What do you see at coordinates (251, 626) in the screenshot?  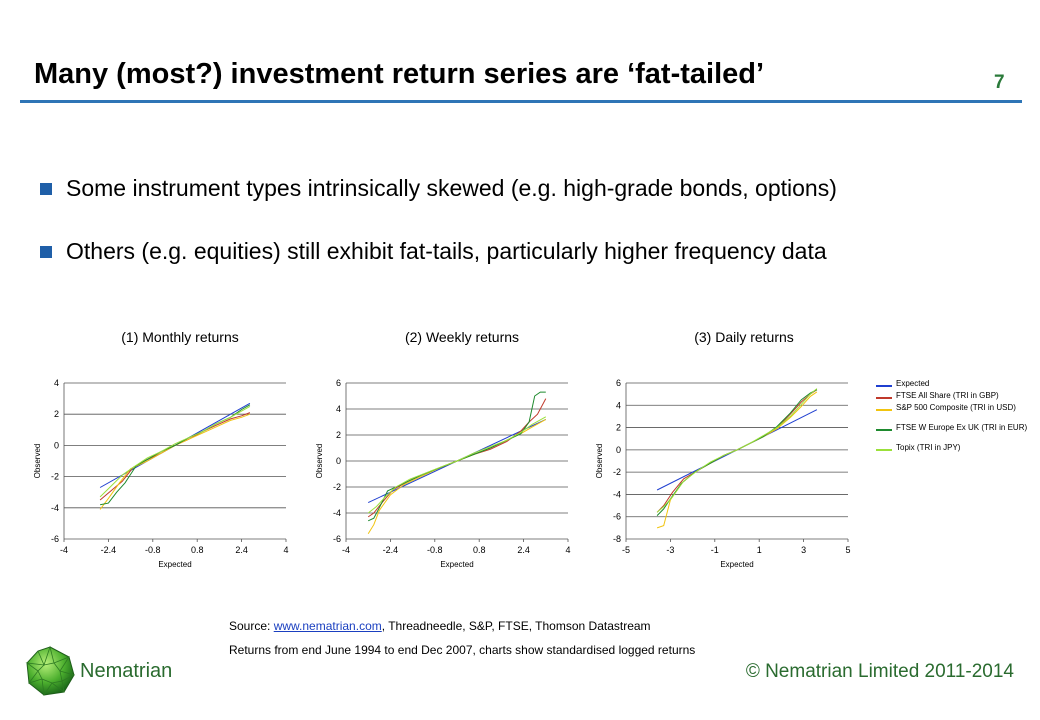 I see `source-prefix: Source:` at bounding box center [251, 626].